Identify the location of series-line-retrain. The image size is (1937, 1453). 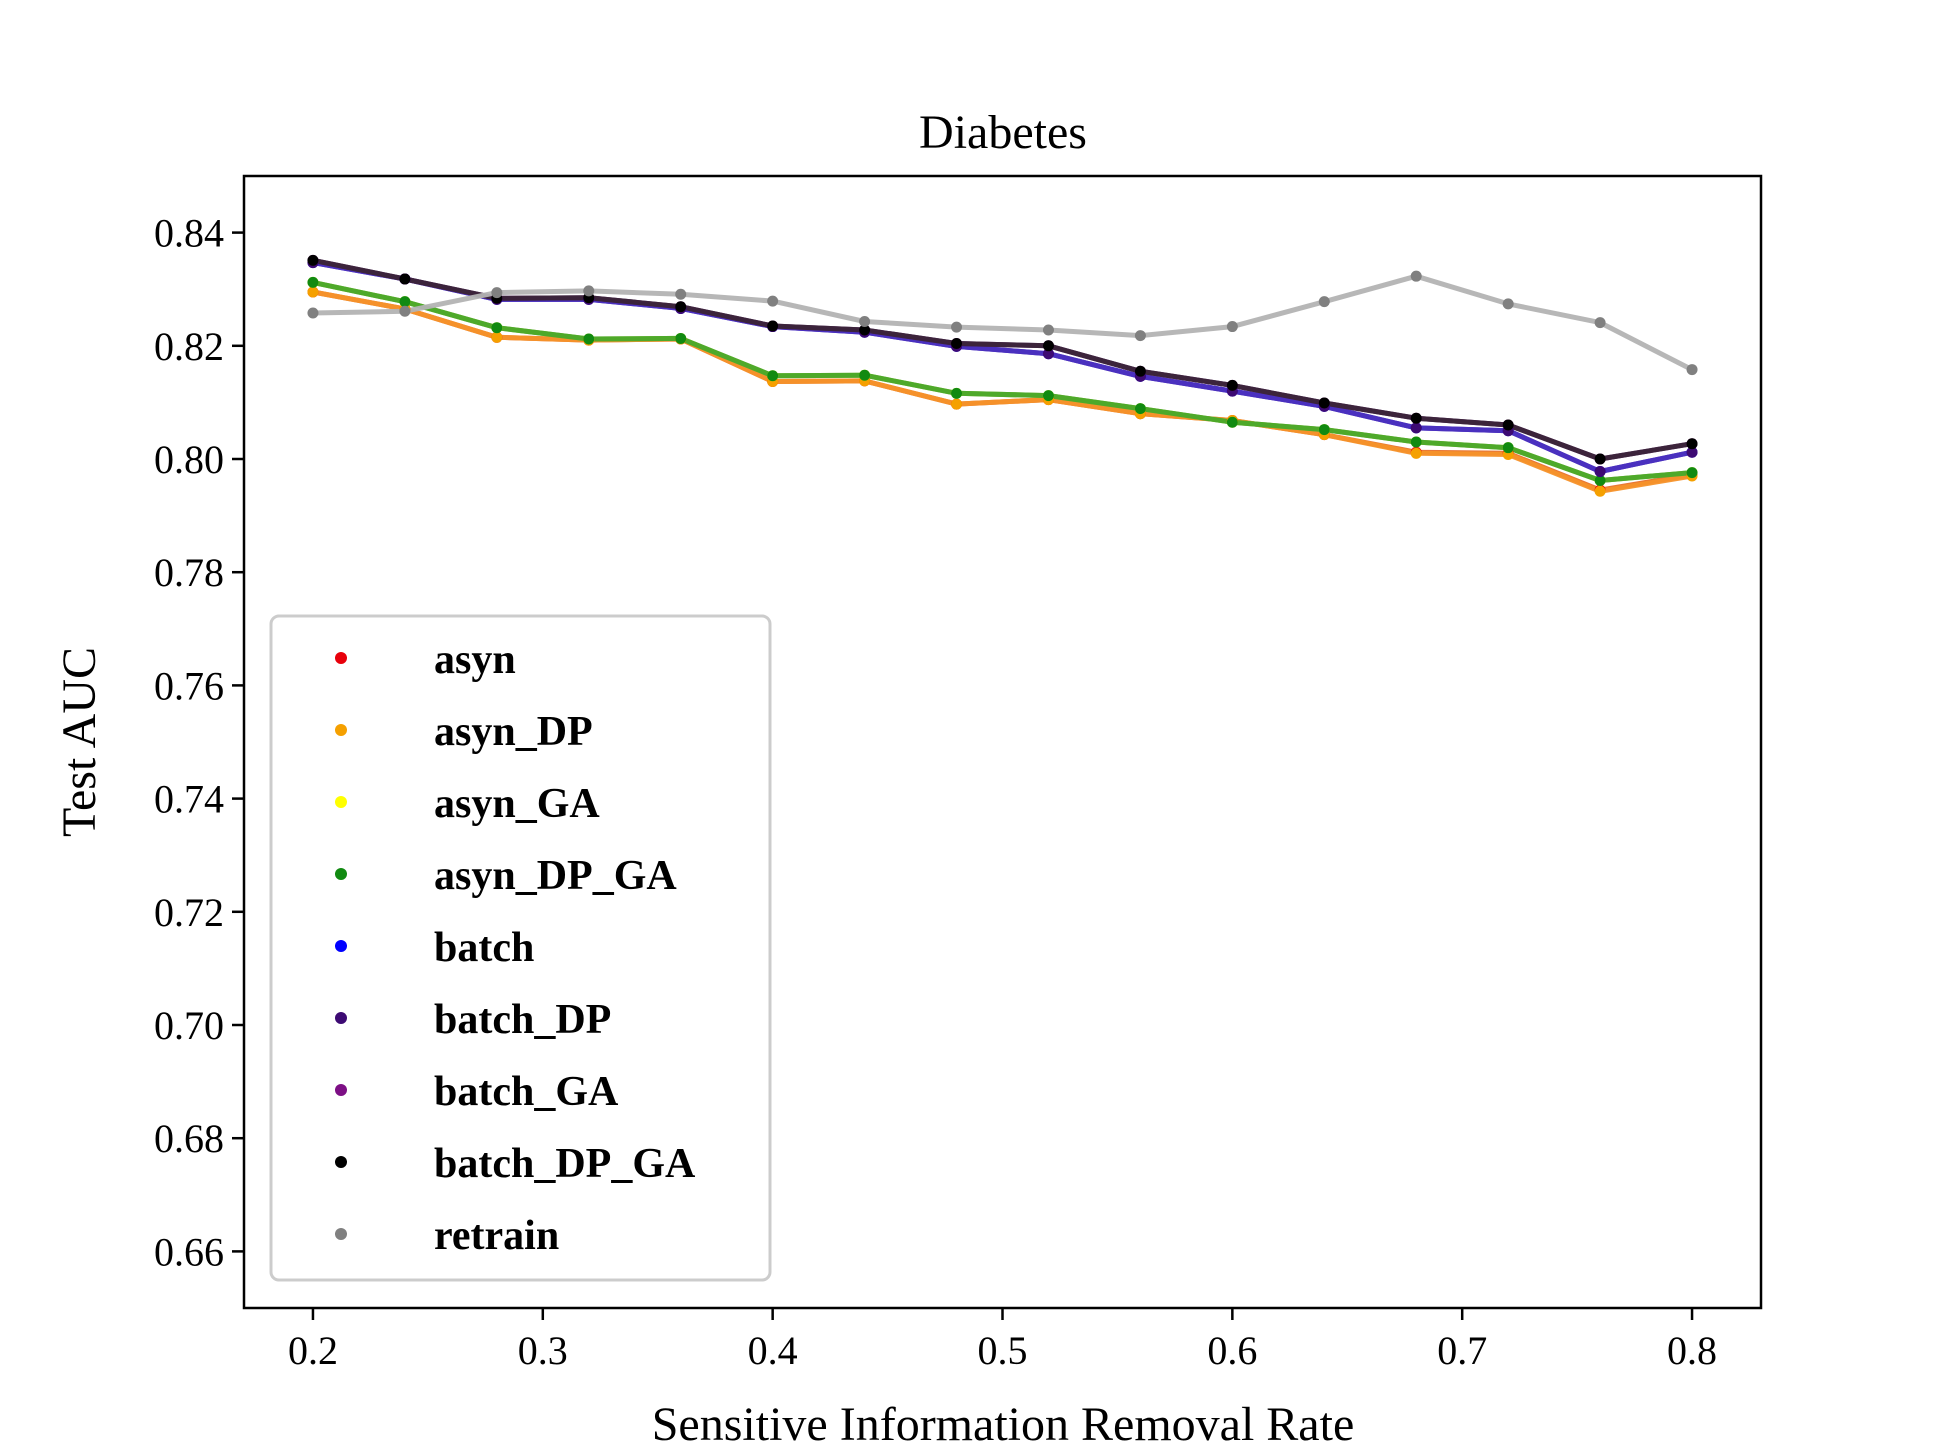
(1003, 322).